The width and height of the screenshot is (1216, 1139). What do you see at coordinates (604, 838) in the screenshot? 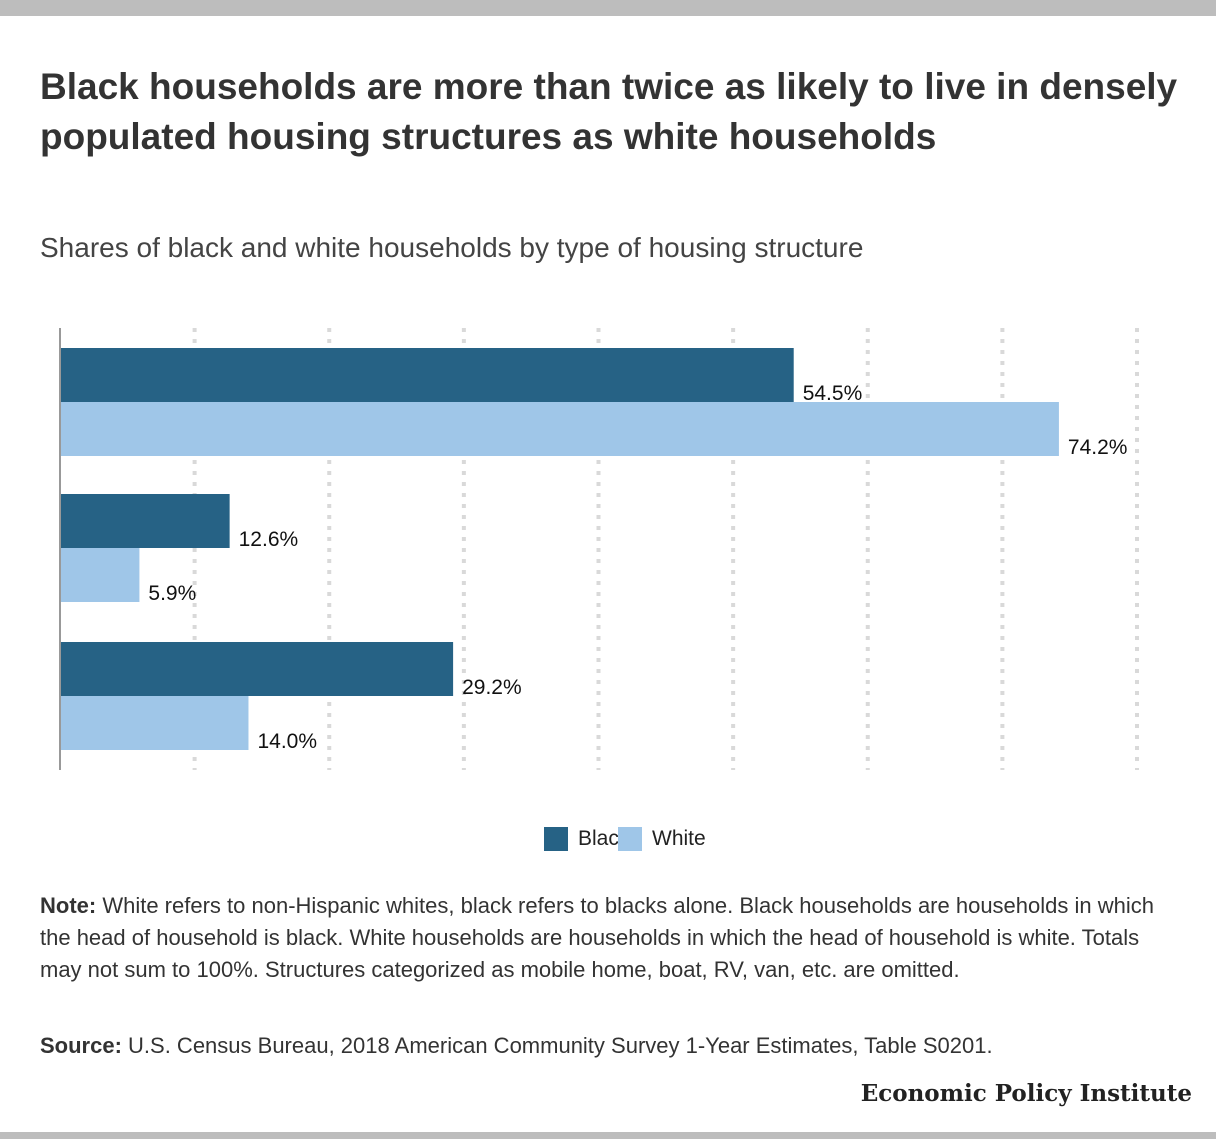
I see `legend-label-black: Black` at bounding box center [604, 838].